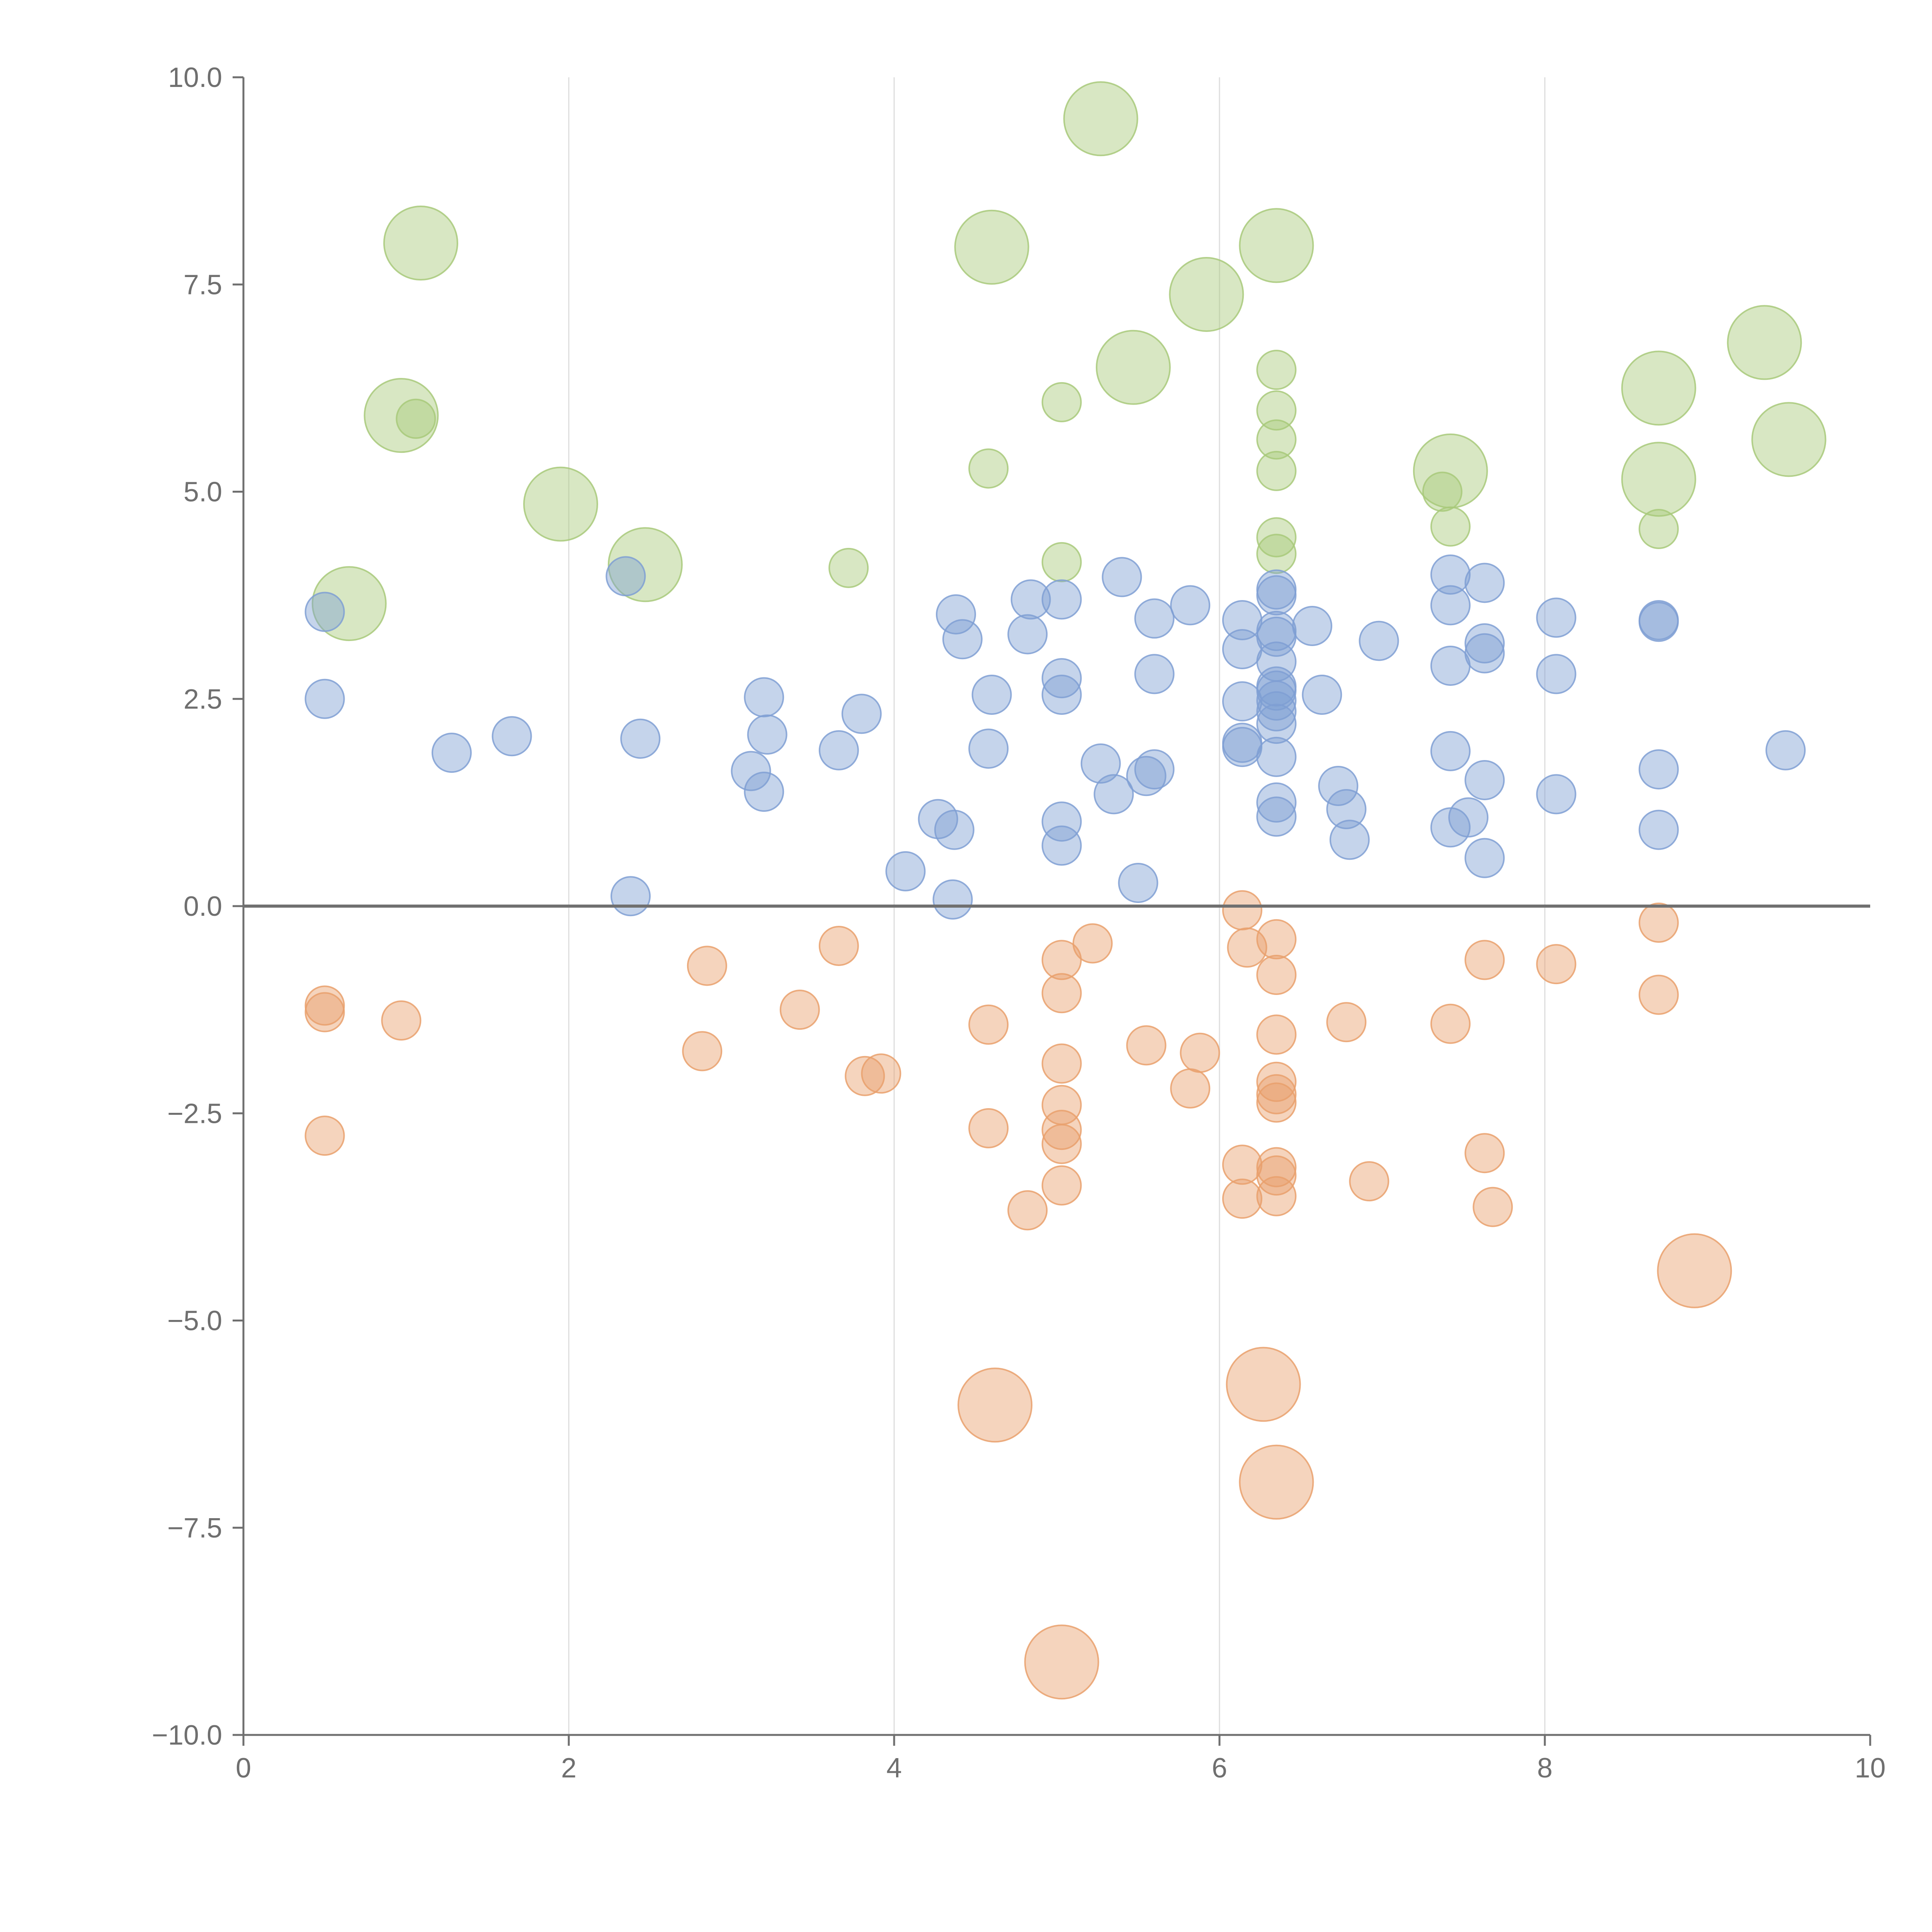  Describe the element at coordinates (203, 907) in the screenshot. I see `y-tick-label: 0.0` at that location.